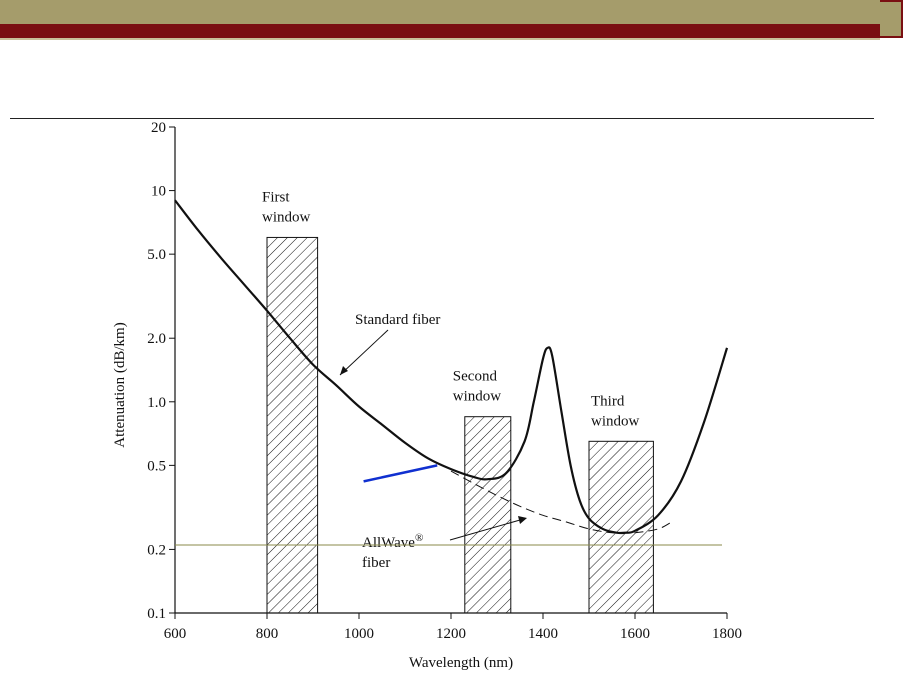 The height and width of the screenshot is (699, 903). I want to click on window-3-label-line1: Third, so click(608, 401).